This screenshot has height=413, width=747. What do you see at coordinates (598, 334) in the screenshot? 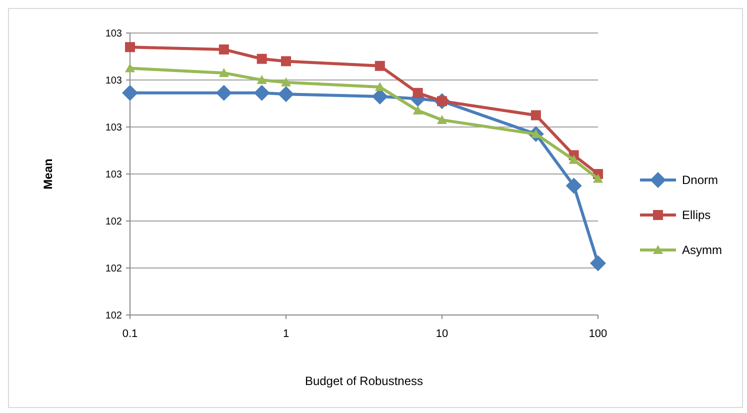
I see `x-tick-label: 100` at bounding box center [598, 334].